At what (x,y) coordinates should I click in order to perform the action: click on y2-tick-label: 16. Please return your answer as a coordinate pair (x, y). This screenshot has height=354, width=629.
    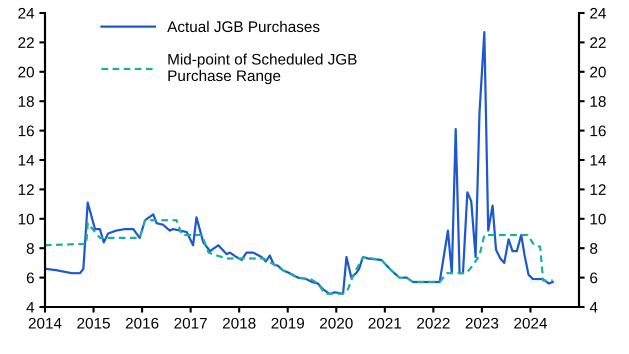
    Looking at the image, I should click on (598, 130).